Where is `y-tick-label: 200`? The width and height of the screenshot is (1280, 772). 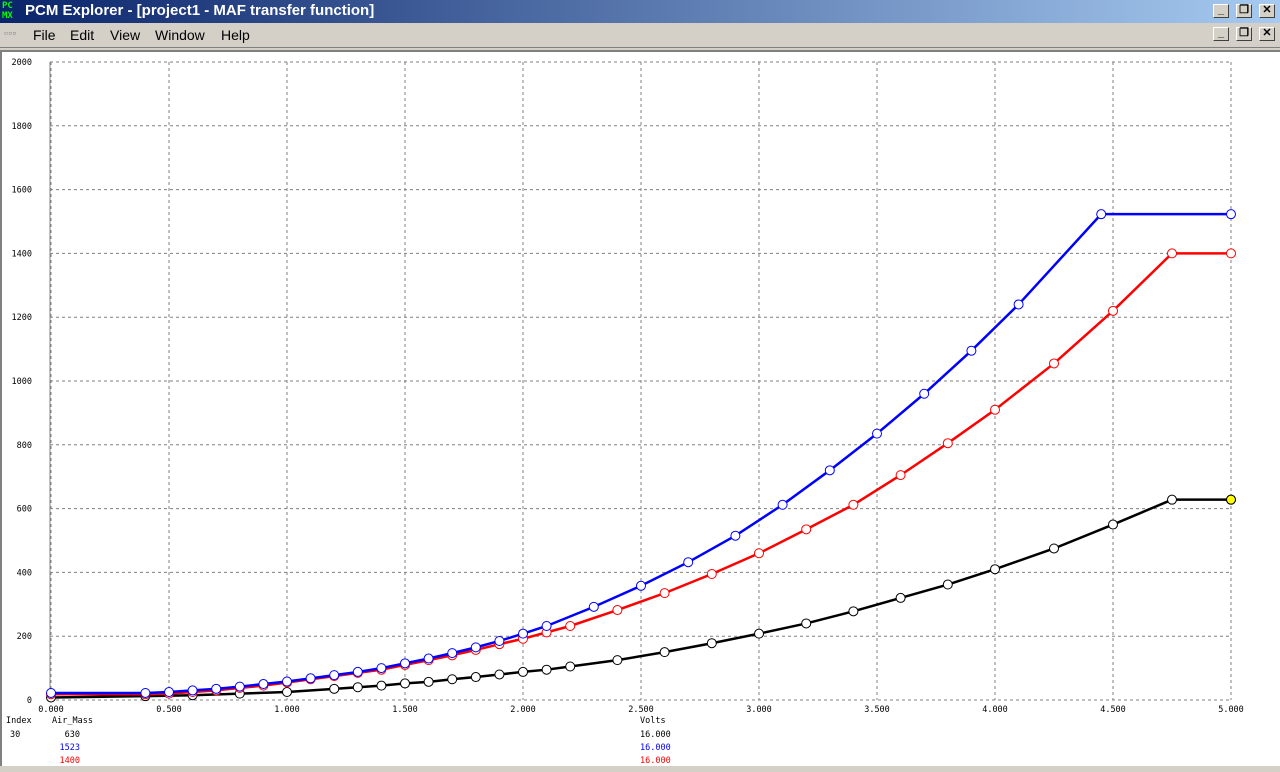
y-tick-label: 200 is located at coordinates (24, 637).